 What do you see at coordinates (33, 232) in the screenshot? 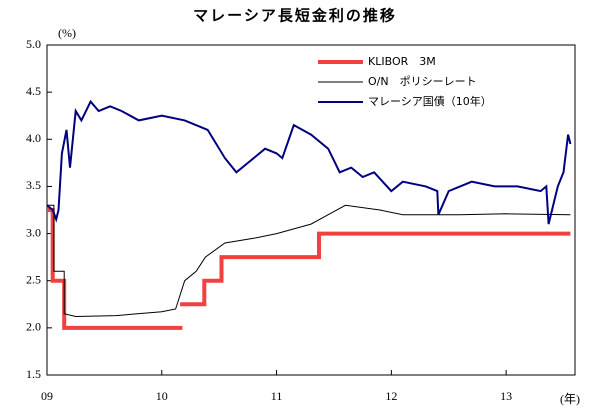
I see `y-tick-label: 3.0` at bounding box center [33, 232].